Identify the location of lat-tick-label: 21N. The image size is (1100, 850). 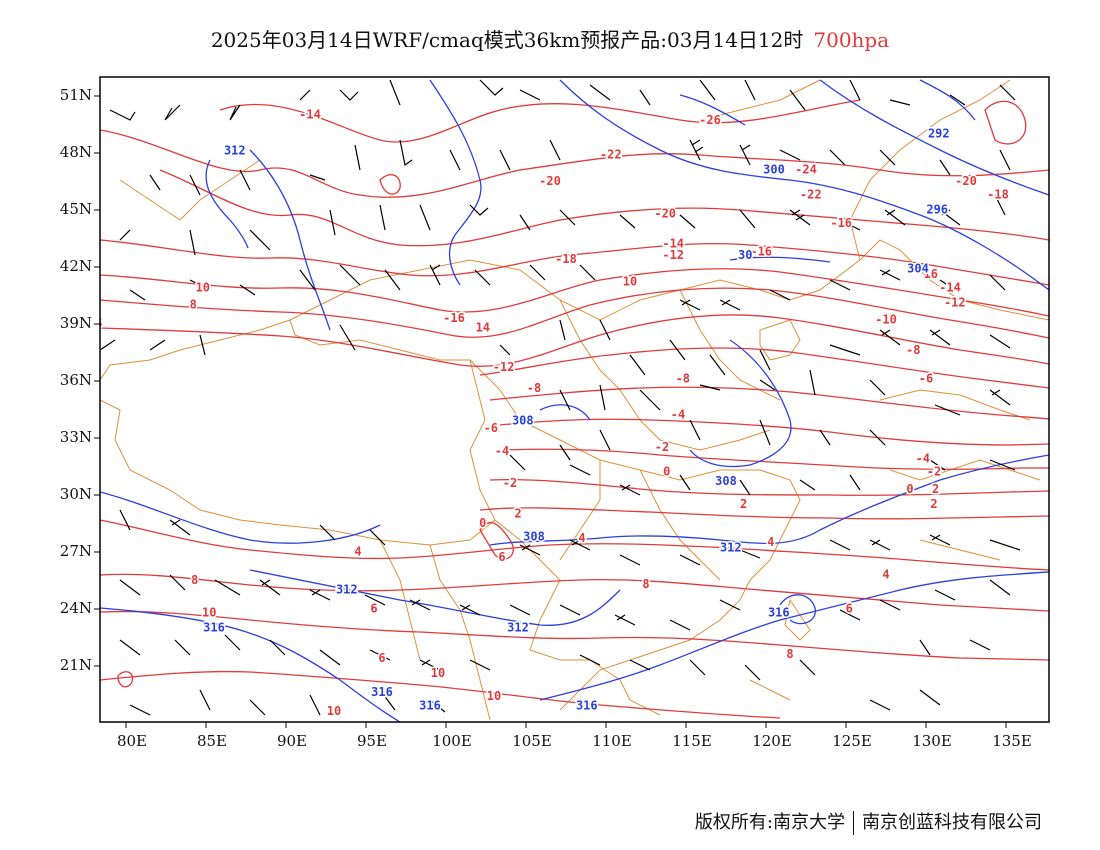
(76, 665).